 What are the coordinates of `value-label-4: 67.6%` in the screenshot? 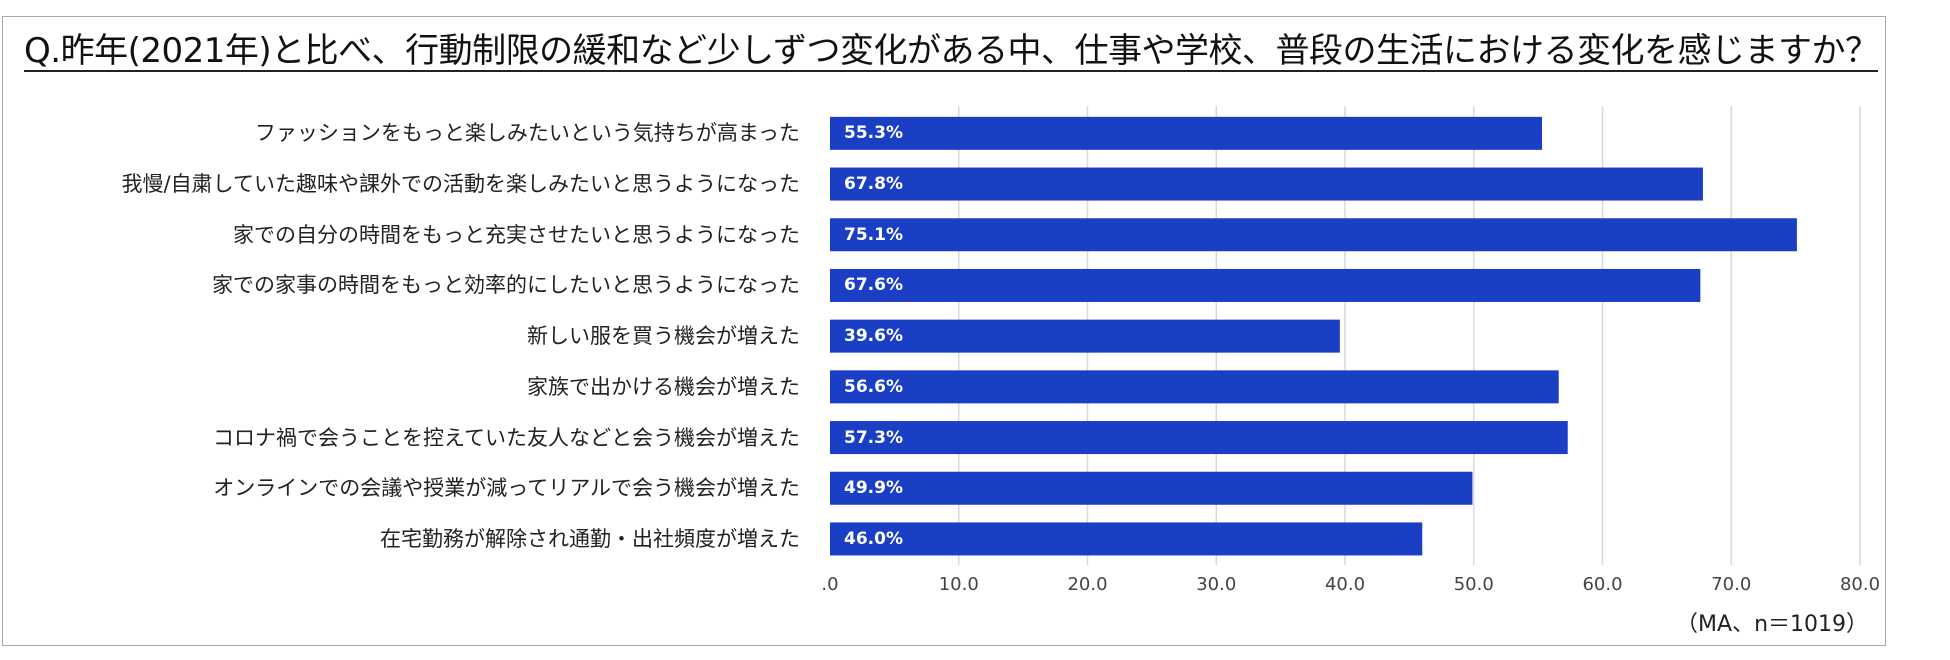 It's located at (873, 285).